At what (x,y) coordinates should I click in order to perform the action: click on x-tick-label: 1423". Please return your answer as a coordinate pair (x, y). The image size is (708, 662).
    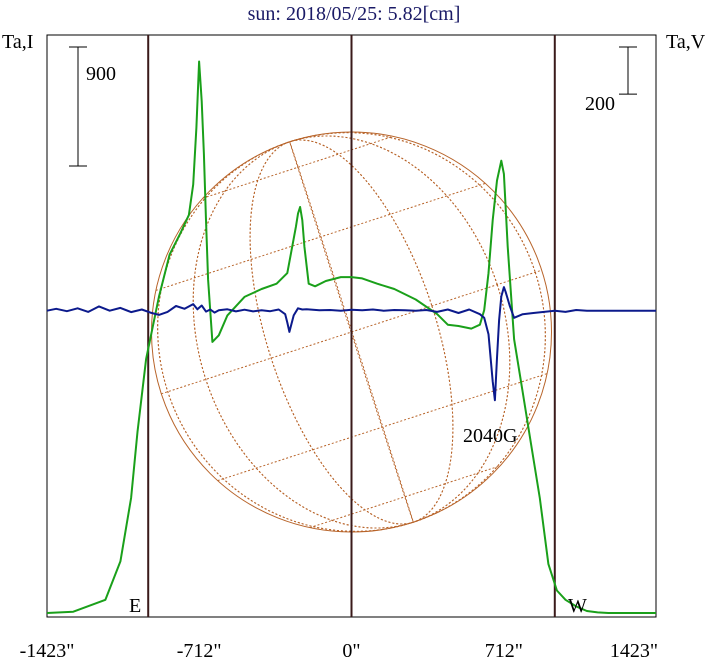
    Looking at the image, I should click on (634, 651).